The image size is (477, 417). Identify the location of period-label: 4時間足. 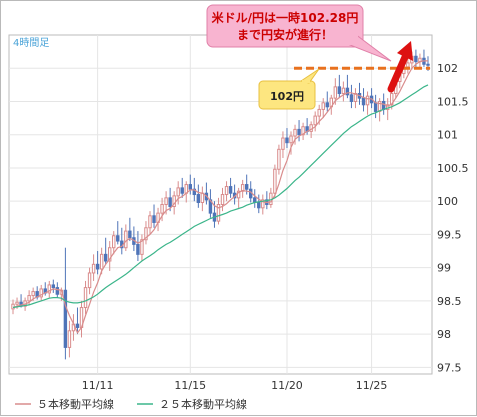
(31, 43).